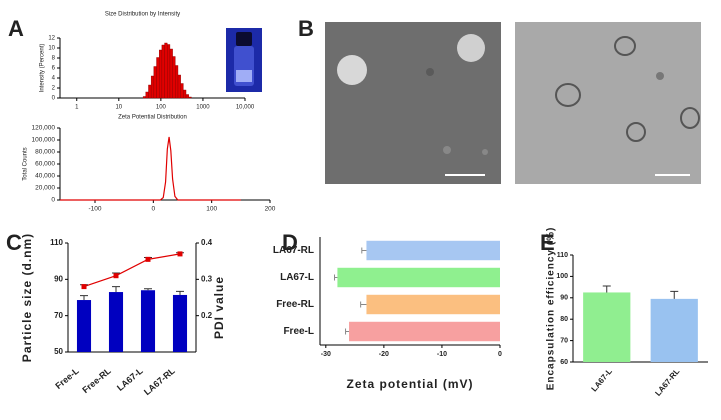  Describe the element at coordinates (96, 380) in the screenshot. I see `x-tick-label: Free-RL` at that location.